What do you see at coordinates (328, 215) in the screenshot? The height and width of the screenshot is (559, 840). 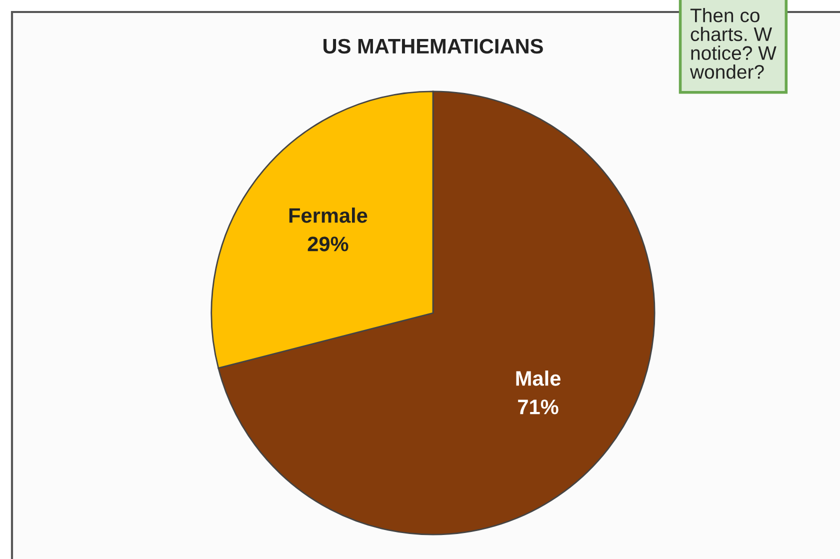 I see `slice-label: Fermale` at bounding box center [328, 215].